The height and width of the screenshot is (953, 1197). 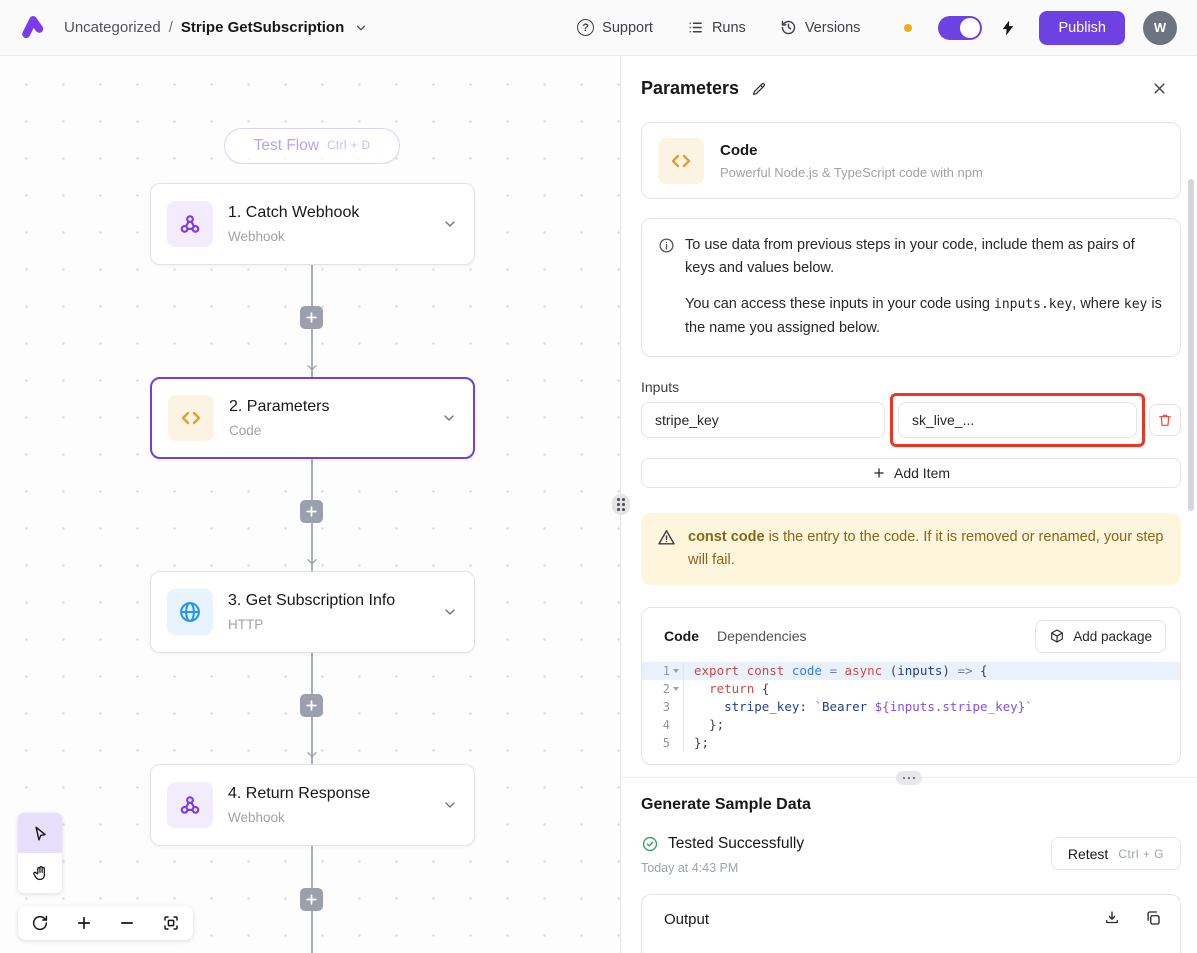 I want to click on delete-input-button, so click(x=1165, y=420).